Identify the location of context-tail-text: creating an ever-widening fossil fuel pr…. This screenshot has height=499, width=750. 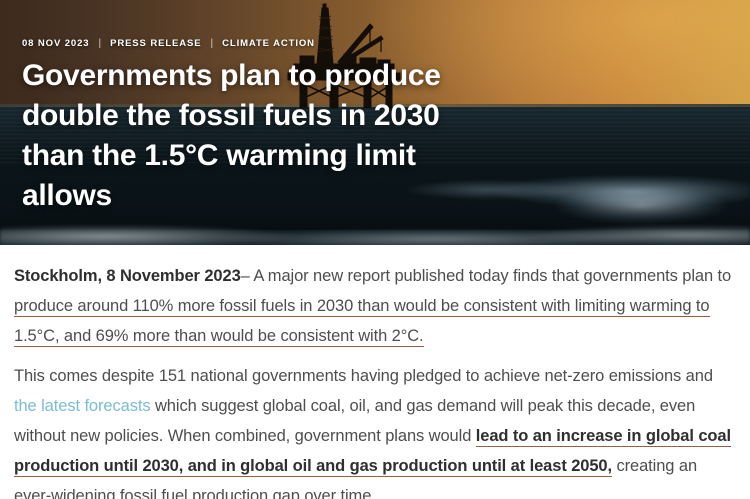
(356, 478).